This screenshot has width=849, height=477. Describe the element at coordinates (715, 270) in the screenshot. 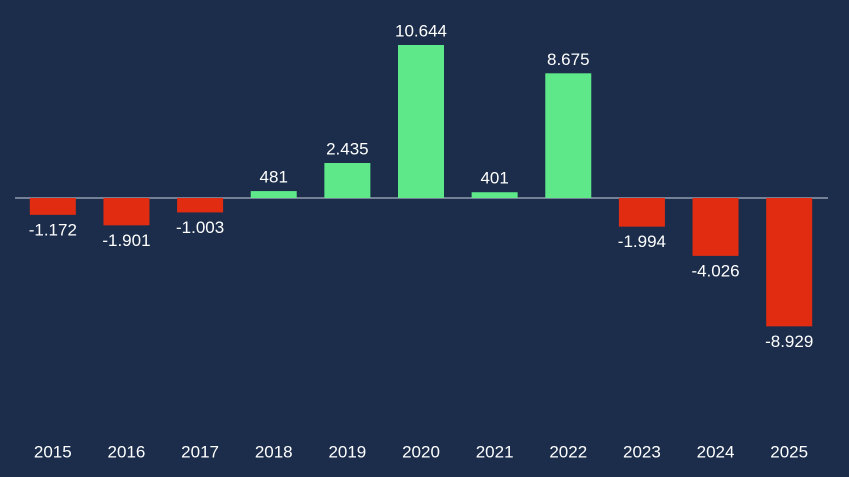

I see `value-label: -4.026` at that location.